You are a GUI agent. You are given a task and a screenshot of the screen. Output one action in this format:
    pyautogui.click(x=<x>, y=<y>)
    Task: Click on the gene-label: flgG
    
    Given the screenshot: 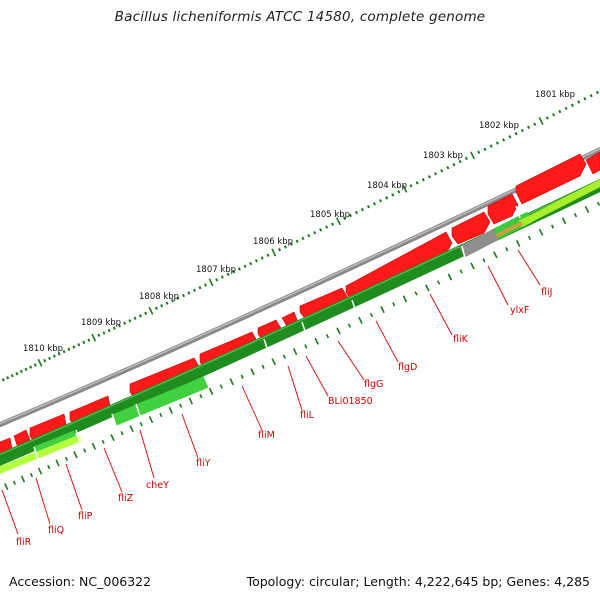 What is the action you would take?
    pyautogui.click(x=373, y=384)
    